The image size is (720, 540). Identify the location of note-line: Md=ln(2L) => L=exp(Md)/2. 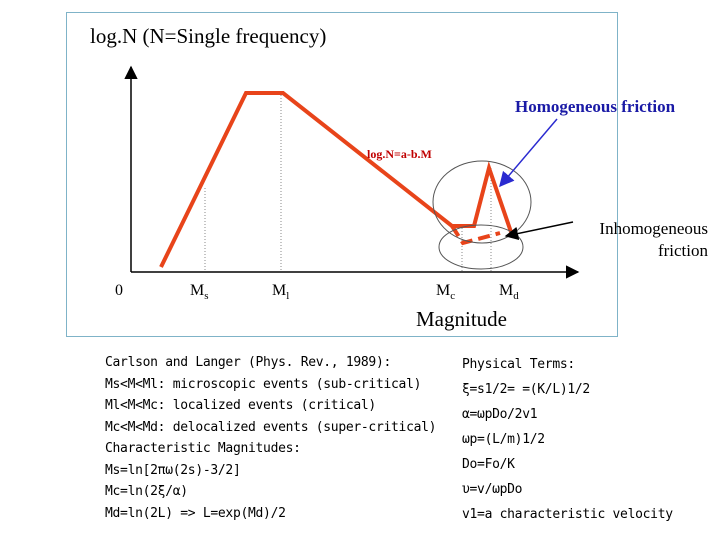
(195, 513).